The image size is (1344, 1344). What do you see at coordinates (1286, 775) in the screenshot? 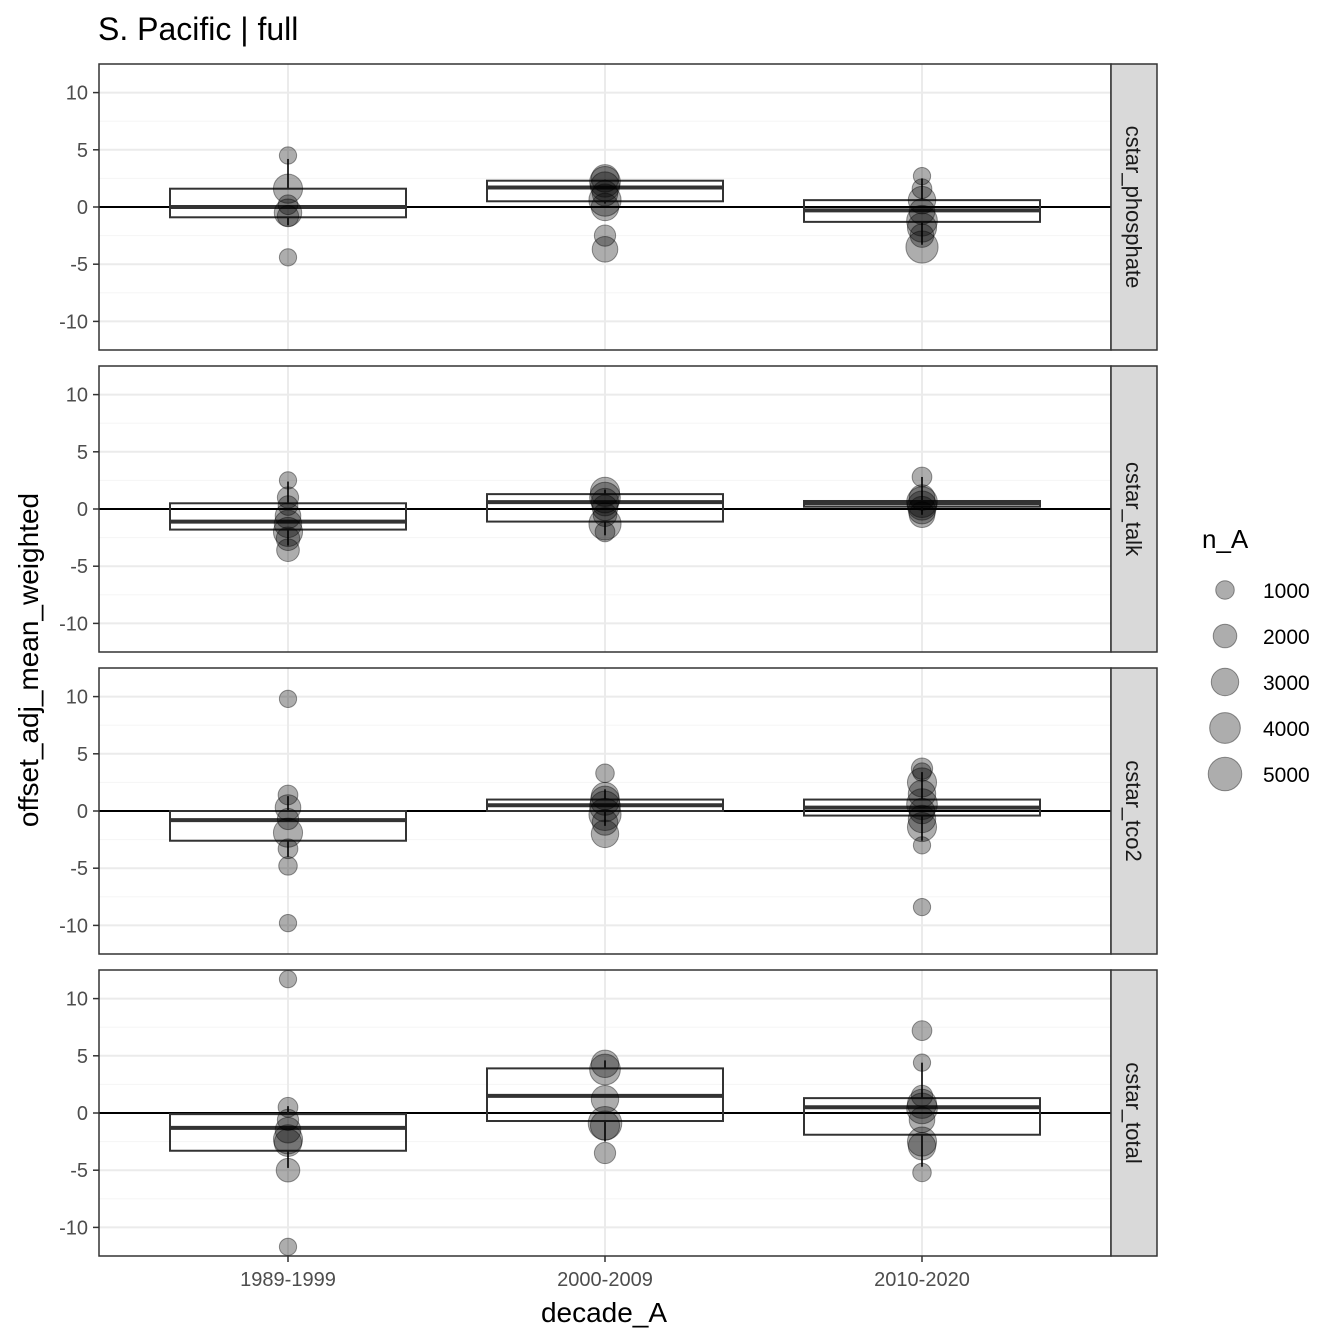
I see `legend-key-label: 5000` at bounding box center [1286, 775].